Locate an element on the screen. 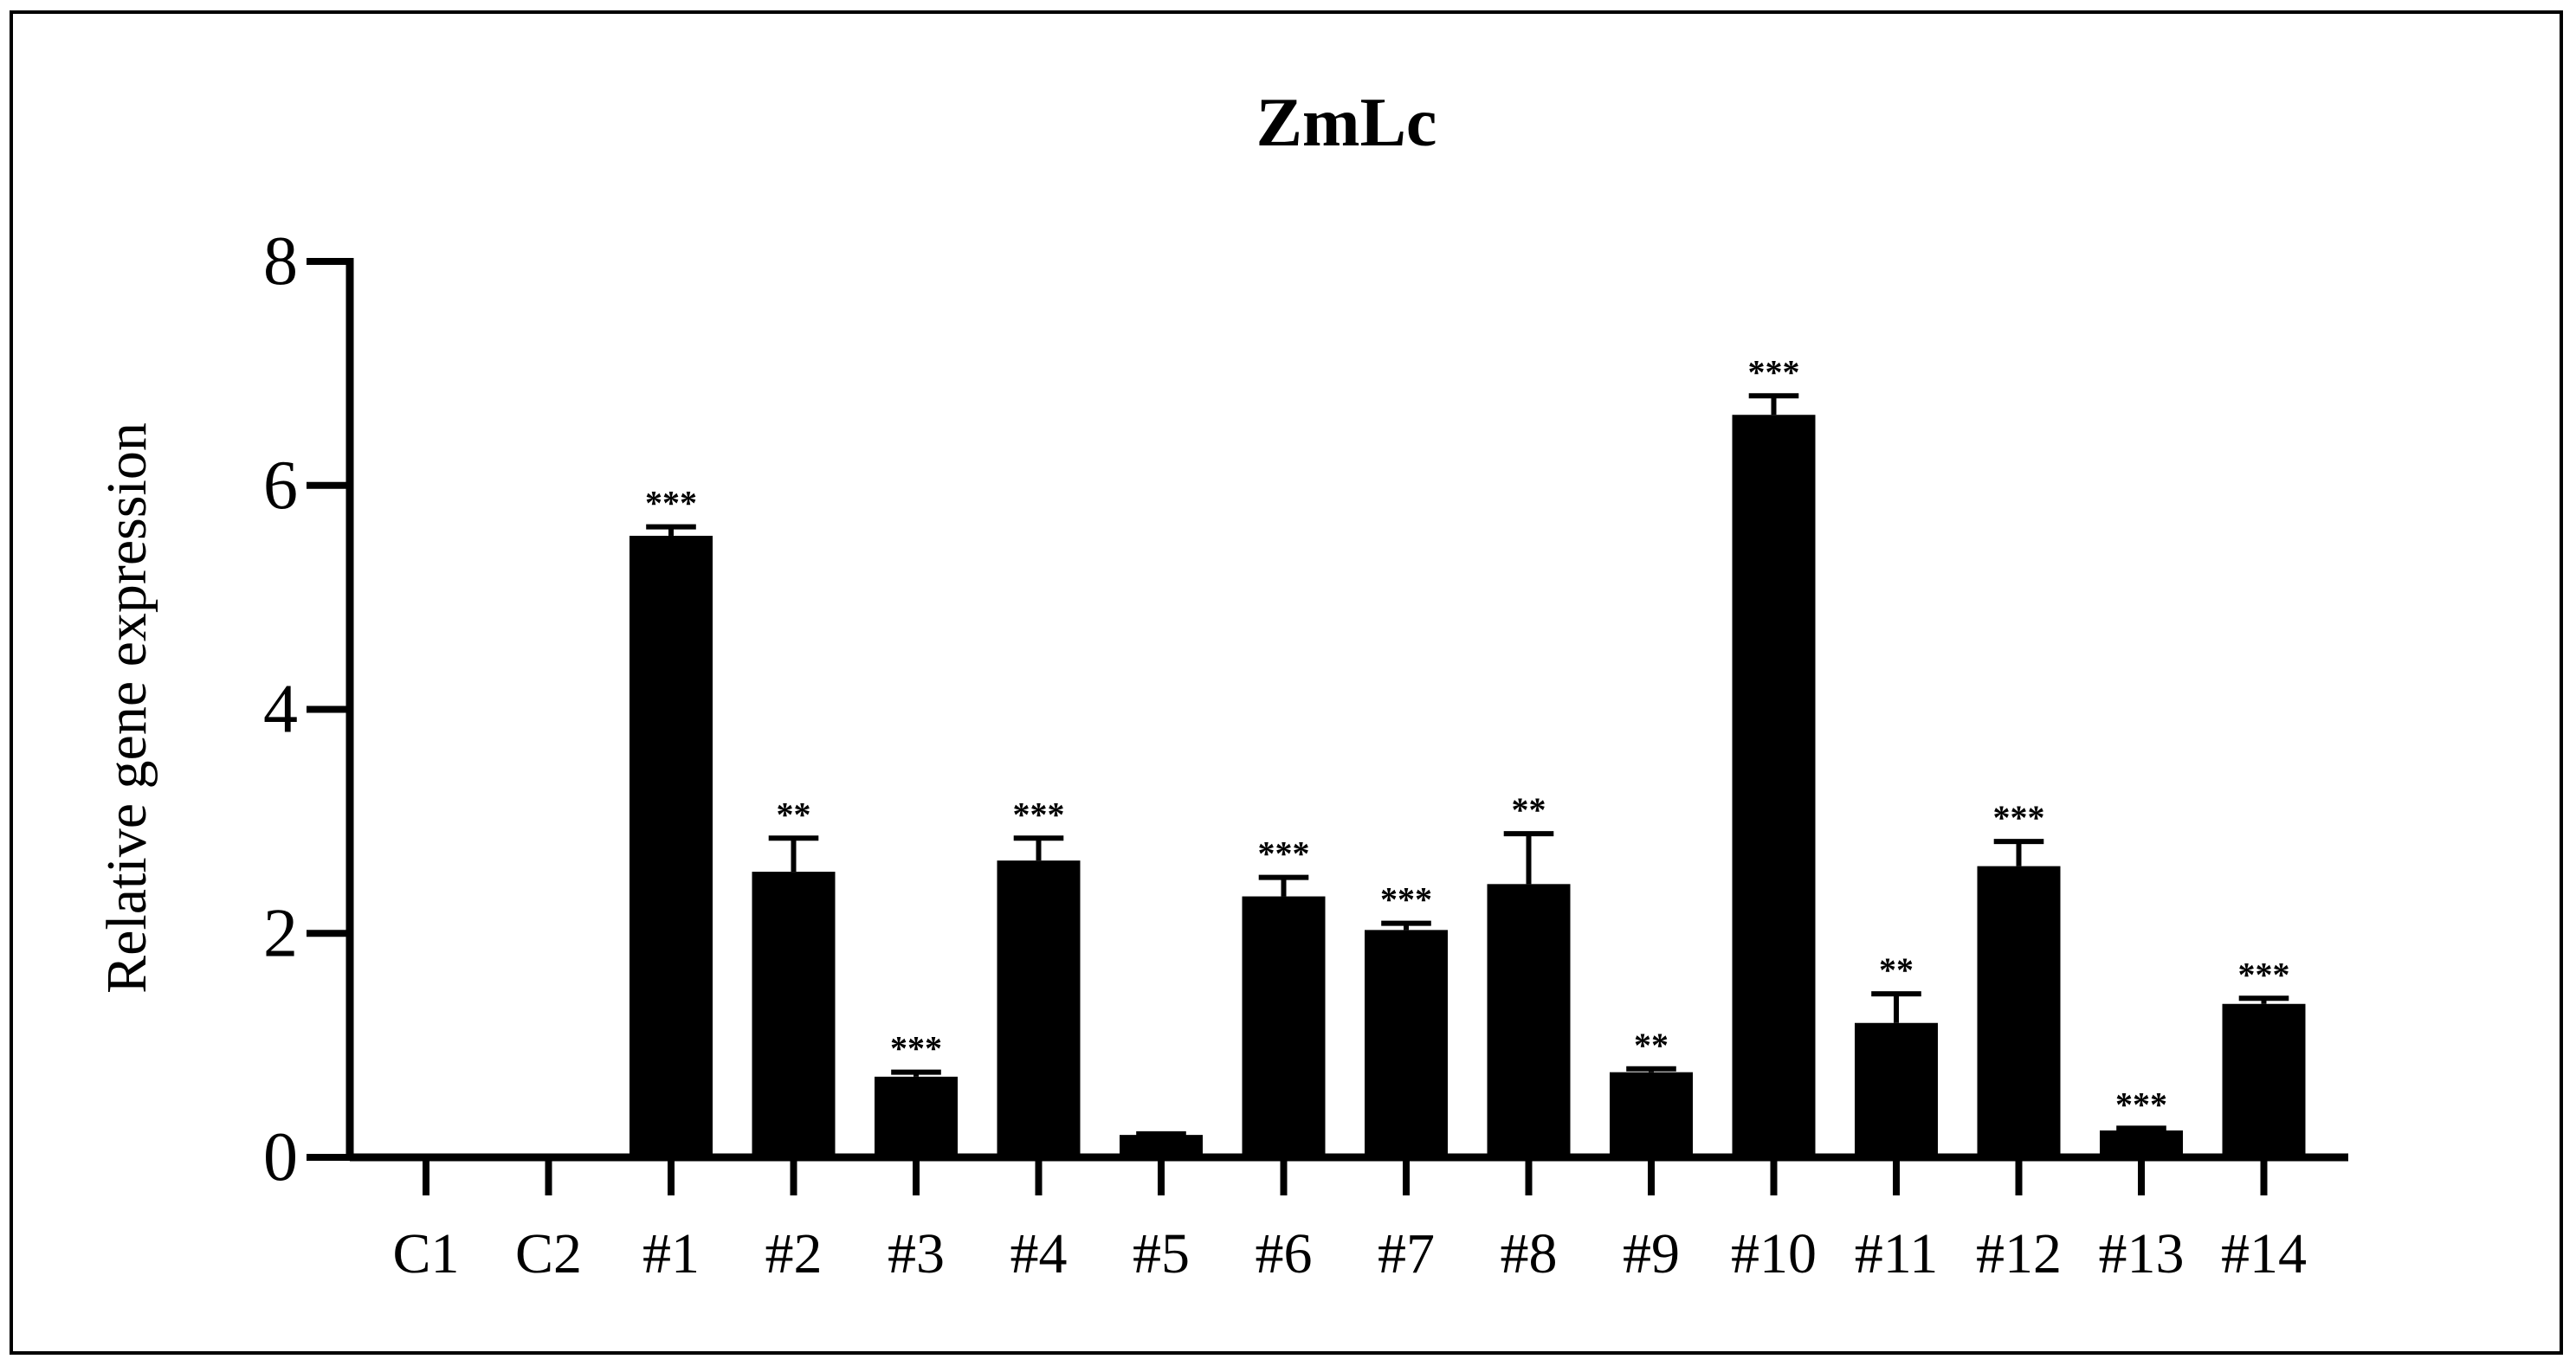 The width and height of the screenshot is (2576, 1372). x-tick-label: #5 is located at coordinates (1161, 1253).